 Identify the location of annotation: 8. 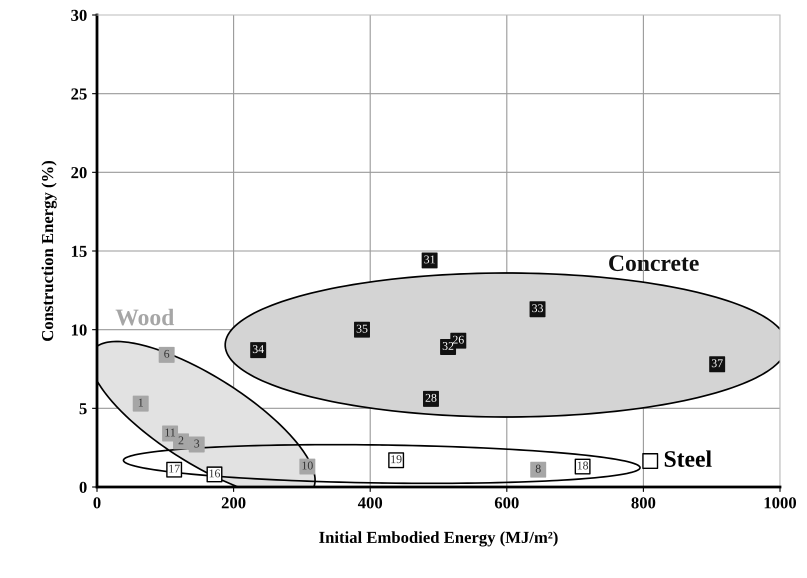
(538, 468).